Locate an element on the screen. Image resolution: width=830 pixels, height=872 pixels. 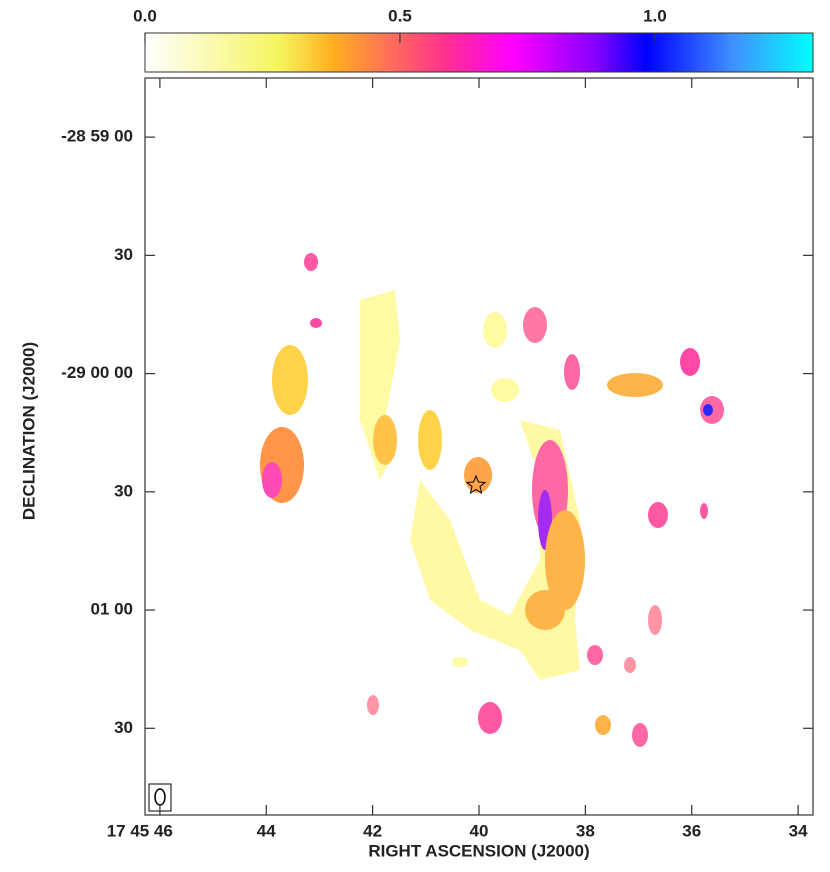
colorbar-tick-label: 0.5 is located at coordinates (400, 15).